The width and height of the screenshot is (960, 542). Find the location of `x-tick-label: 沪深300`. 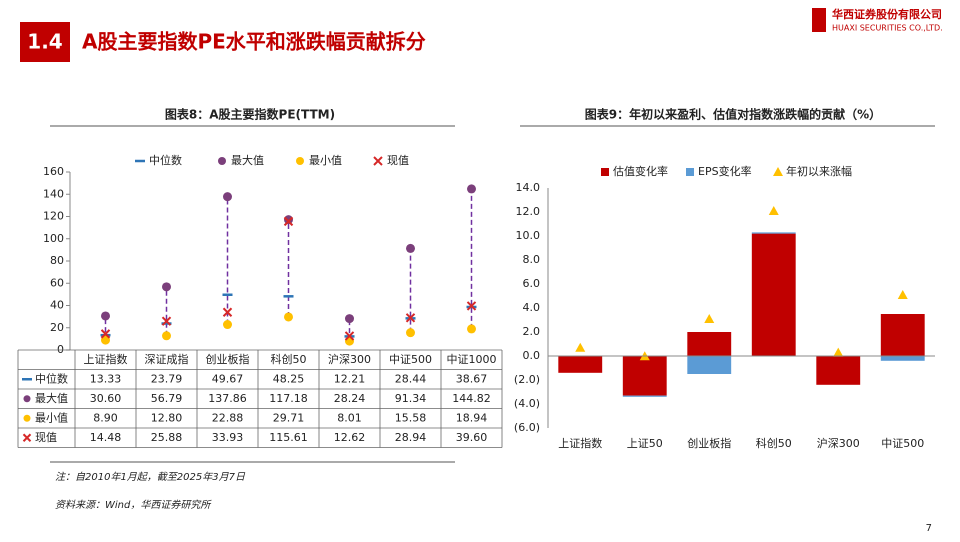

x-tick-label: 沪深300 is located at coordinates (838, 443).